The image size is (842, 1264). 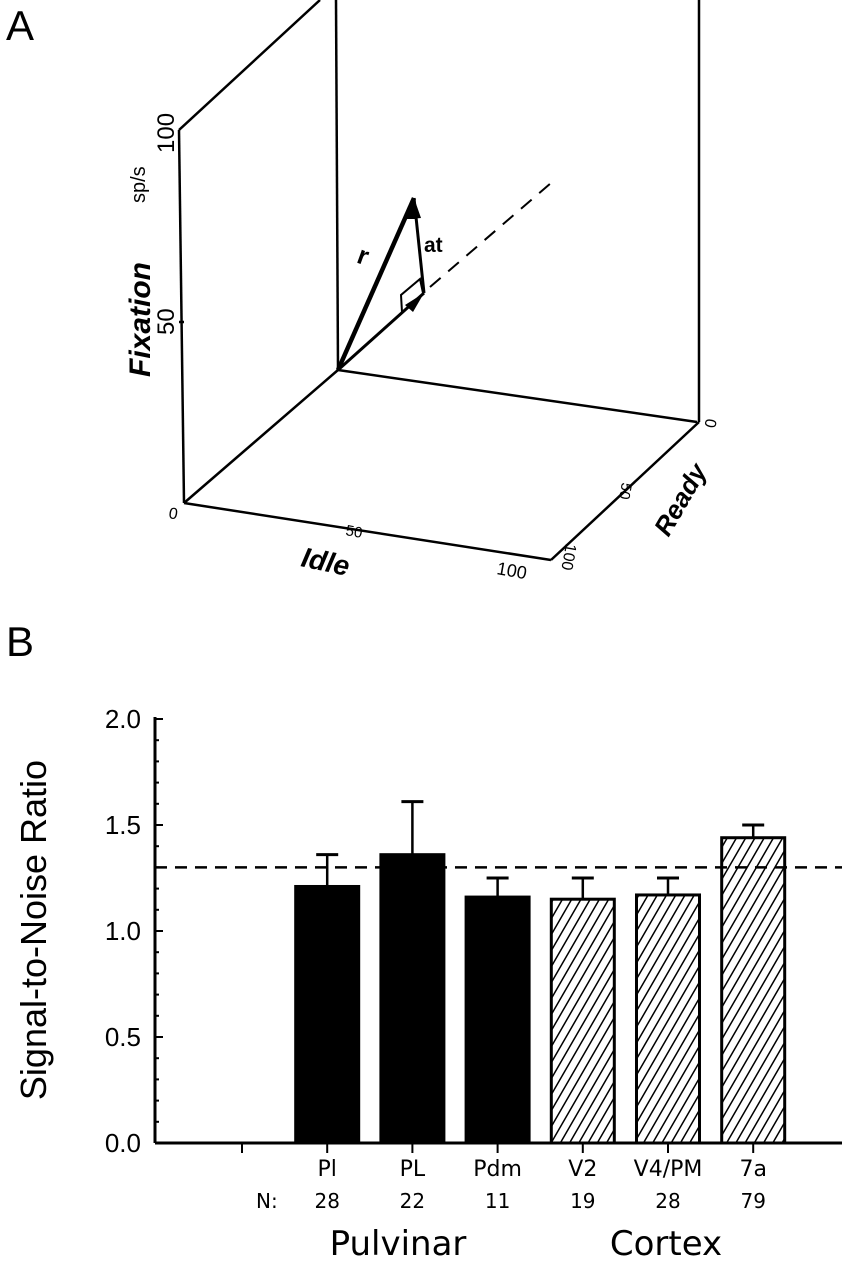 I want to click on at-label: at, so click(x=433, y=245).